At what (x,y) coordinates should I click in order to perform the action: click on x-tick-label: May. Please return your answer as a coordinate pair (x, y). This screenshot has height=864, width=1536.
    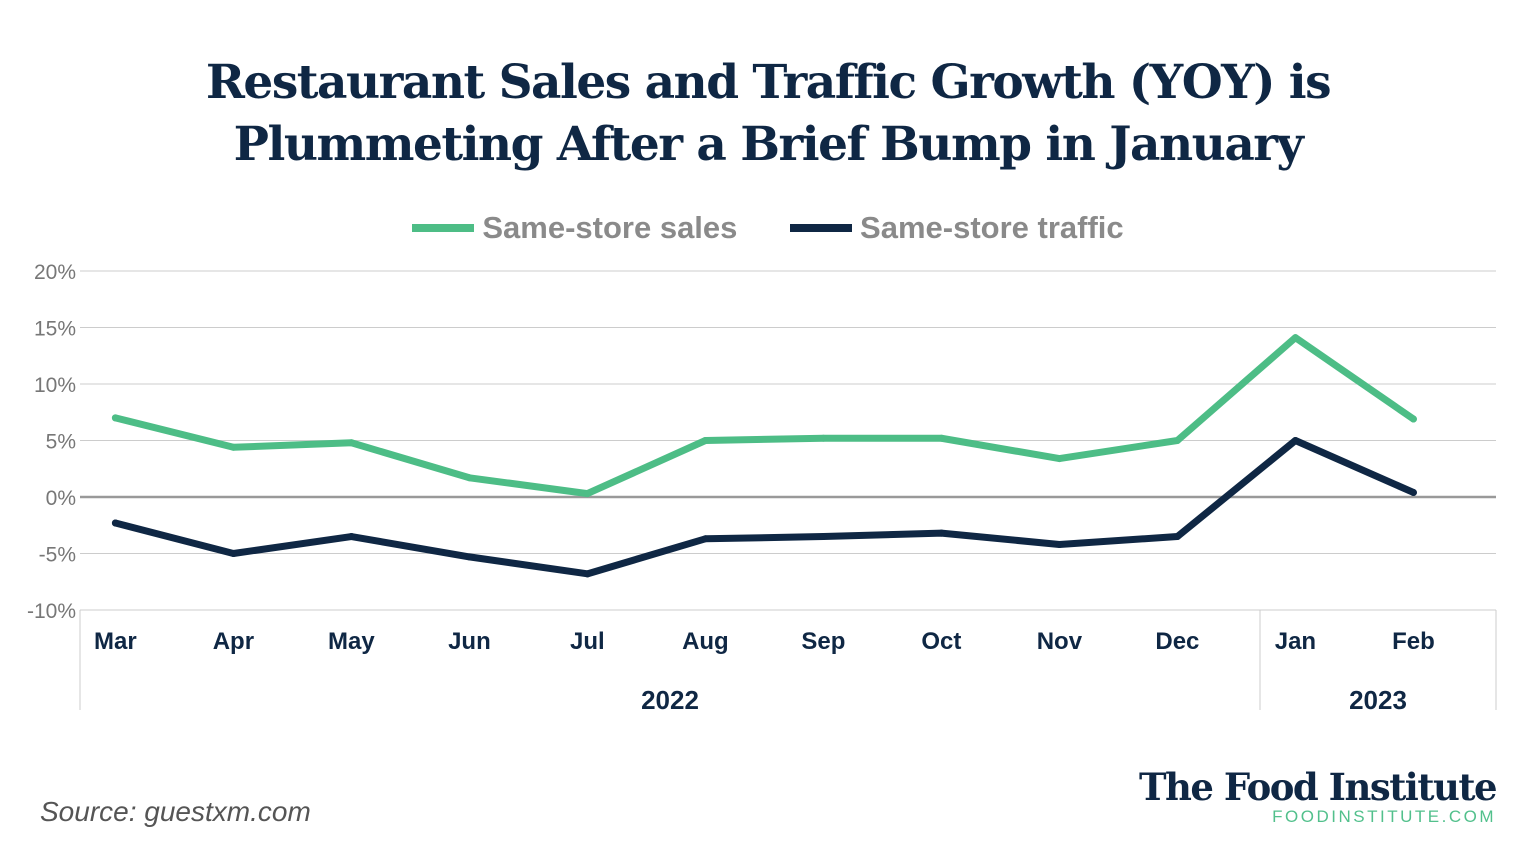
    Looking at the image, I should click on (351, 641).